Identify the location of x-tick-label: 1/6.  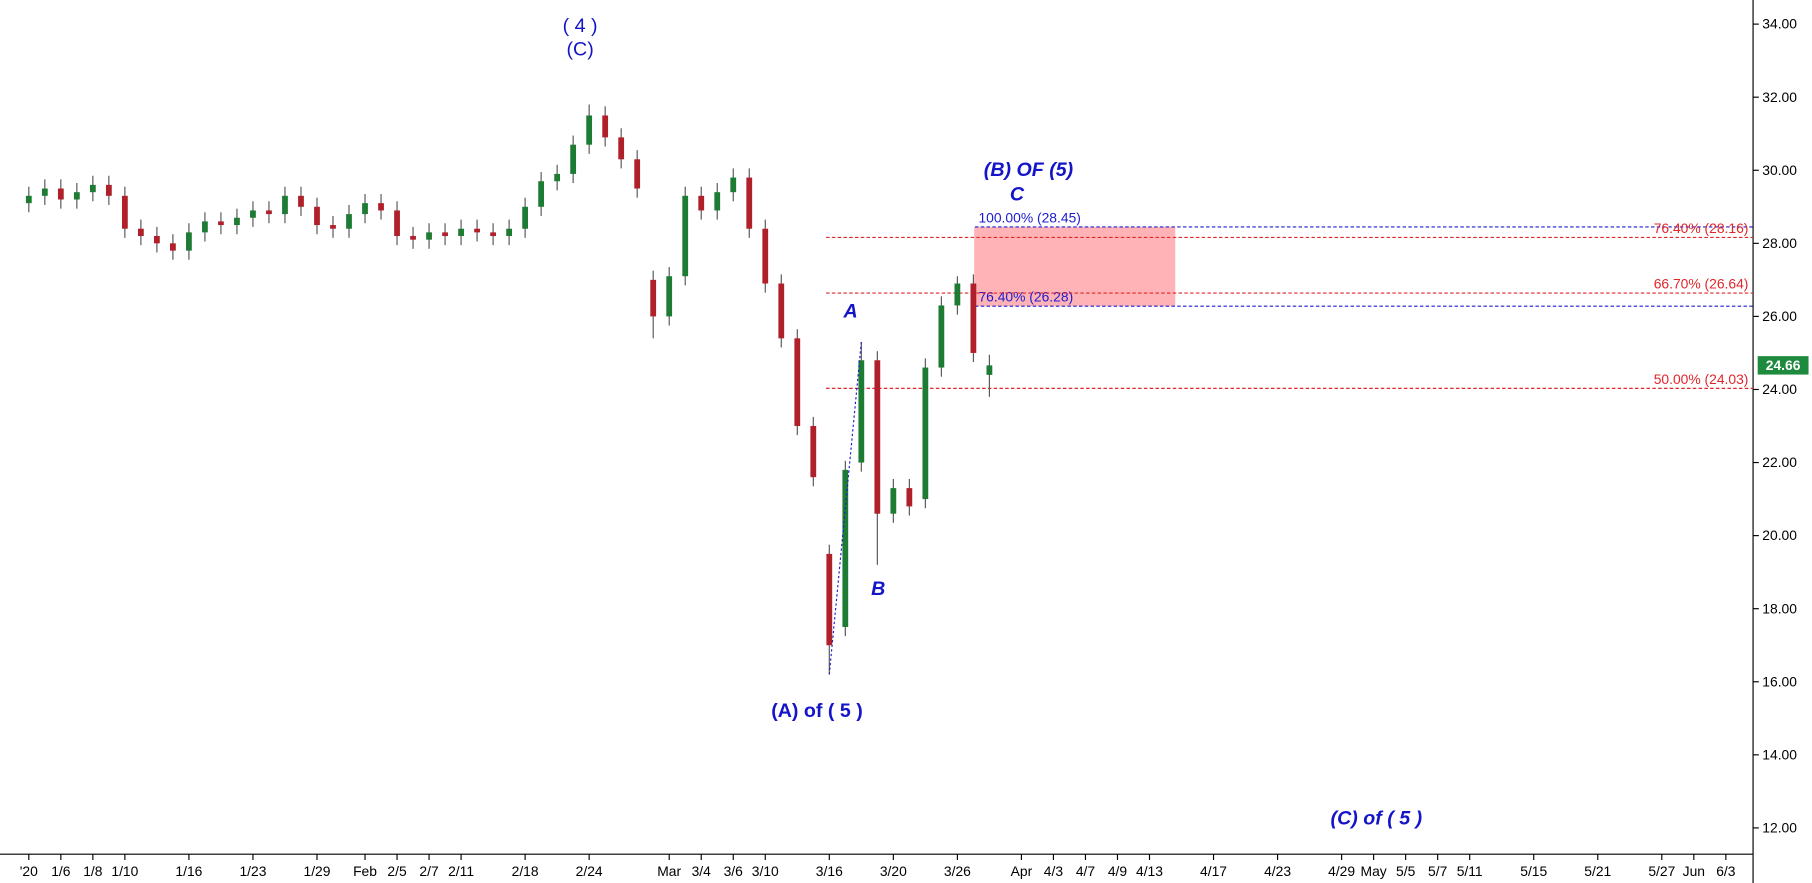
(61, 871).